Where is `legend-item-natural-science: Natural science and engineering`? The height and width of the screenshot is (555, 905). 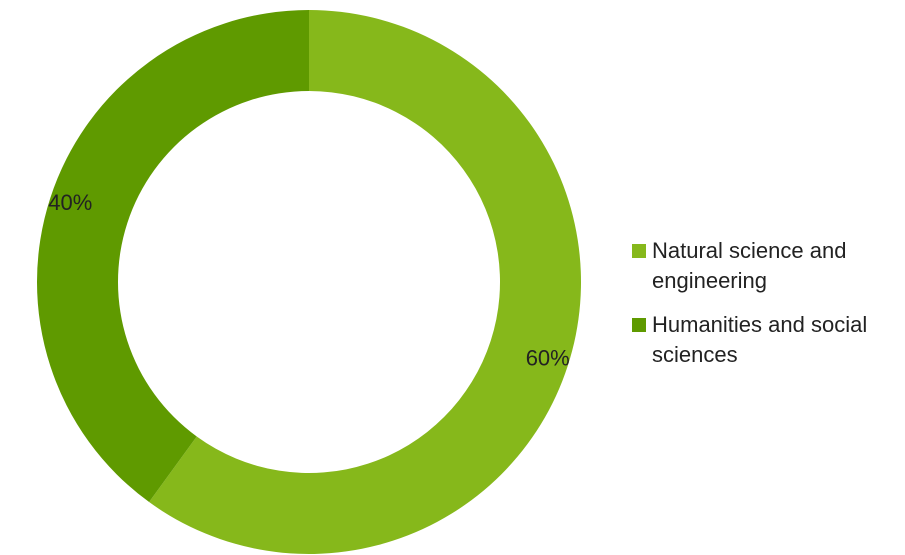 legend-item-natural-science: Natural science and engineering is located at coordinates (766, 266).